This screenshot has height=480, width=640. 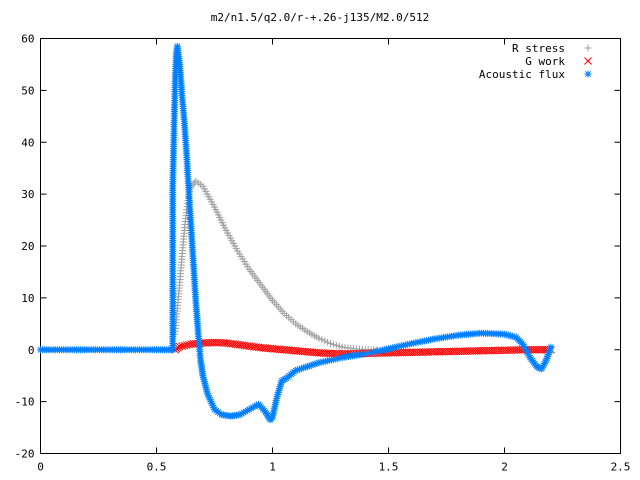 I want to click on series-r-stress, so click(x=276, y=265).